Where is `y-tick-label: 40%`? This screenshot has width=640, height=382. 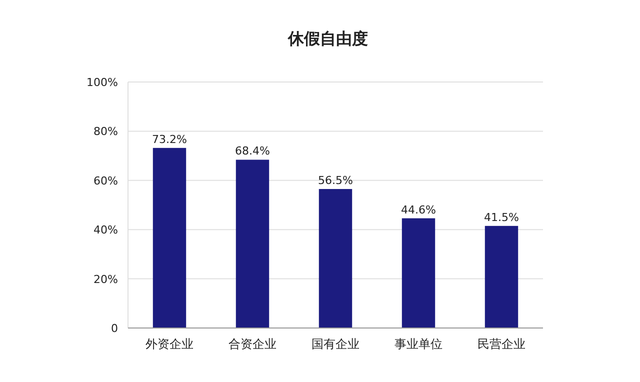
y-tick-label: 40% is located at coordinates (106, 230).